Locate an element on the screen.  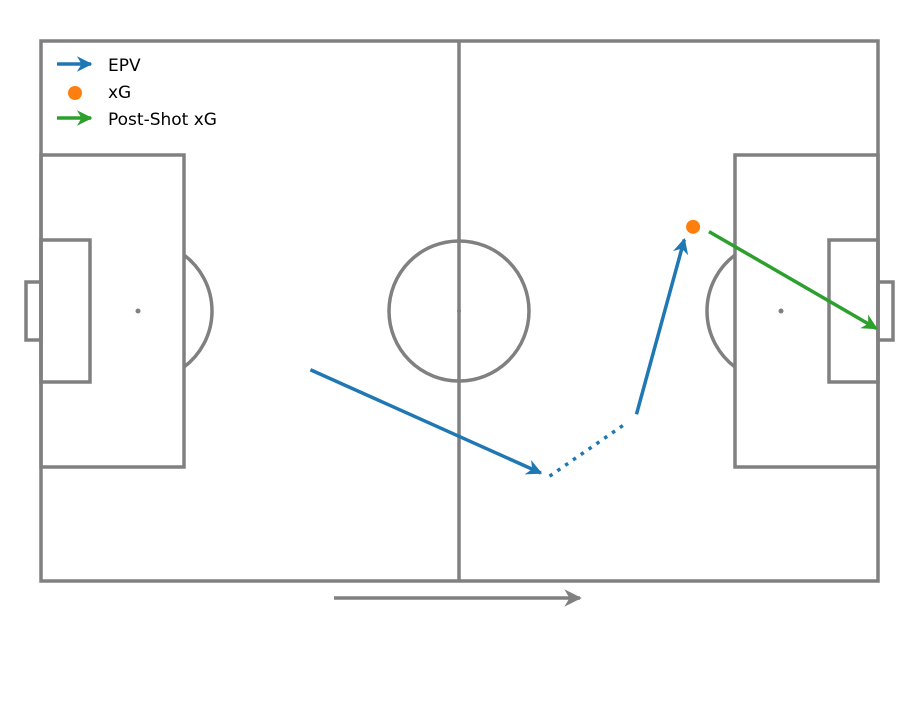
legend-item-post-shot-xg: Post-Shot xG is located at coordinates (137, 120).